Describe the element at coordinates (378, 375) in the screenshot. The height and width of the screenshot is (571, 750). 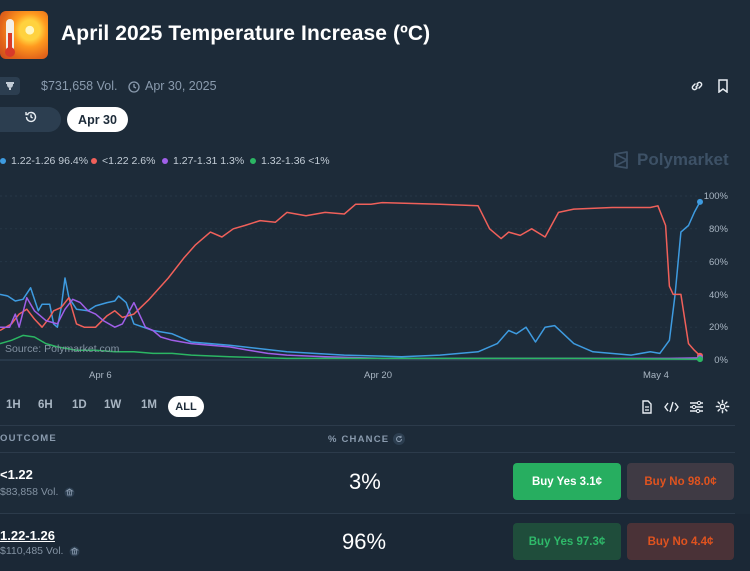
I see `x-tick-label: Apr 20` at that location.